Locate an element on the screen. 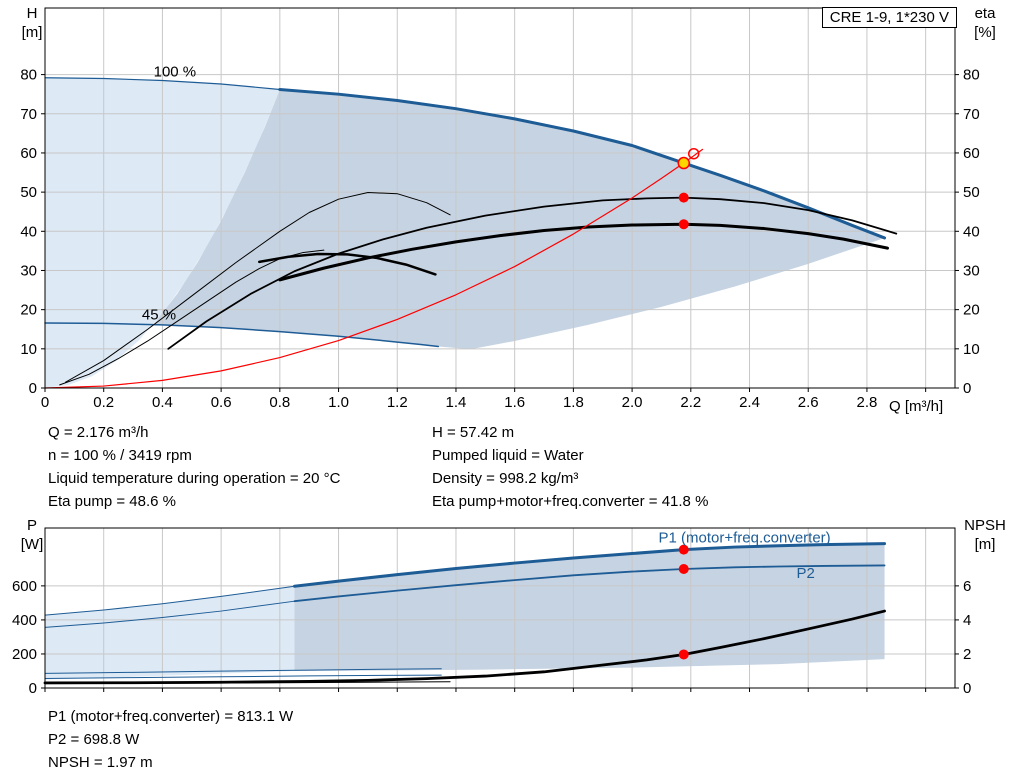  result-eta-pump: Eta pump = 48.6 % is located at coordinates (112, 501).